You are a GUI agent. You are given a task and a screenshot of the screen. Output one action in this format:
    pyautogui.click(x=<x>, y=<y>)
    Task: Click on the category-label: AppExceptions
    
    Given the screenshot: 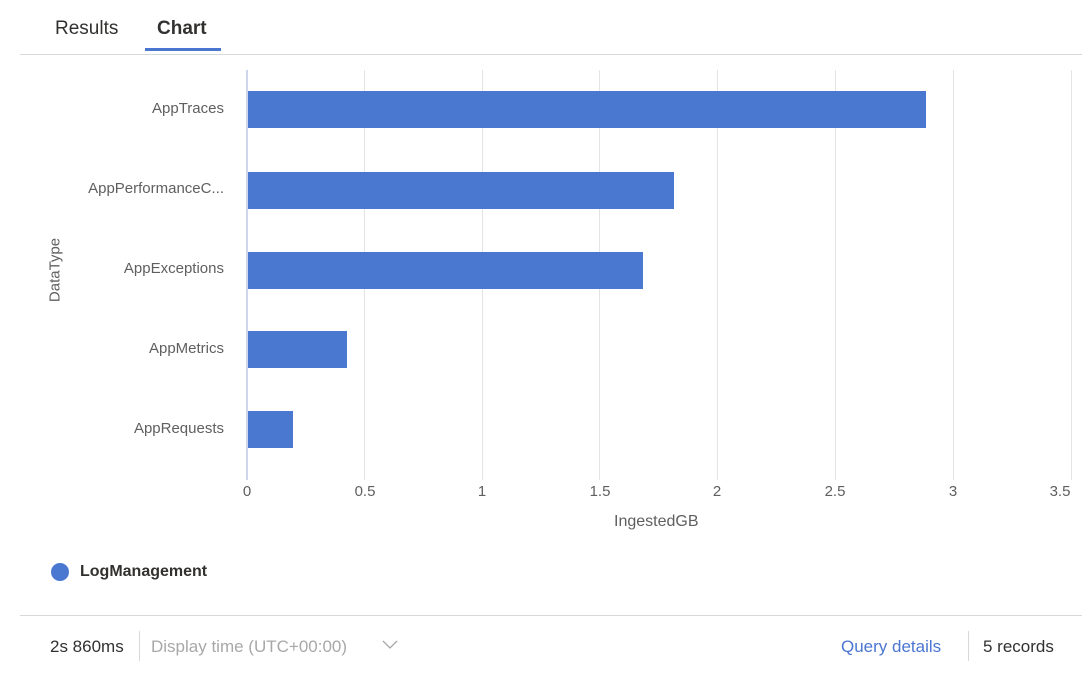 What is the action you would take?
    pyautogui.click(x=173, y=268)
    